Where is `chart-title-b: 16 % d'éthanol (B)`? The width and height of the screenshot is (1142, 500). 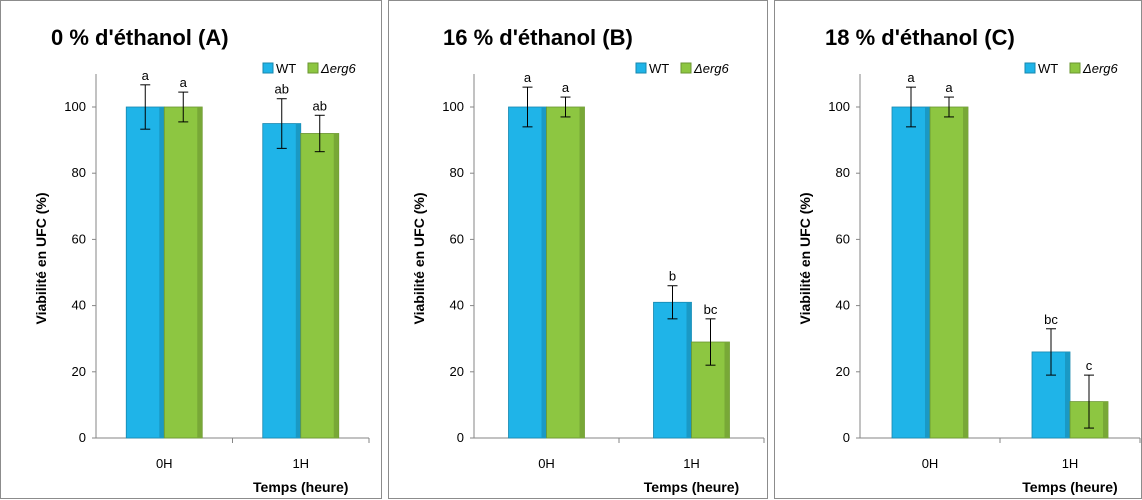
chart-title-b: 16 % d'éthanol (B) is located at coordinates (538, 37).